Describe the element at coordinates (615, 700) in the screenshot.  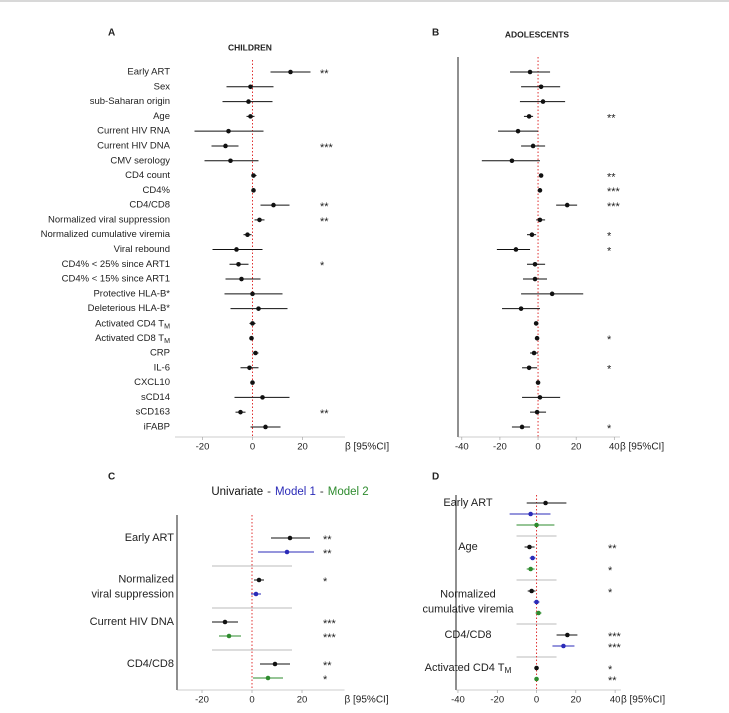
I see `x-tick-label: 40` at that location.